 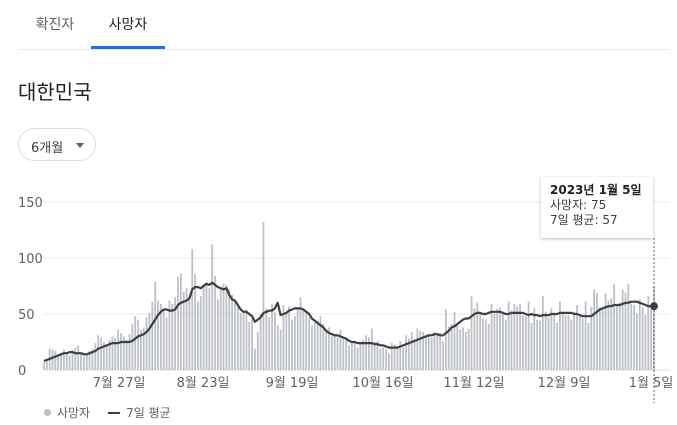 What do you see at coordinates (564, 383) in the screenshot?
I see `x-tick-label: 12월 9일` at bounding box center [564, 383].